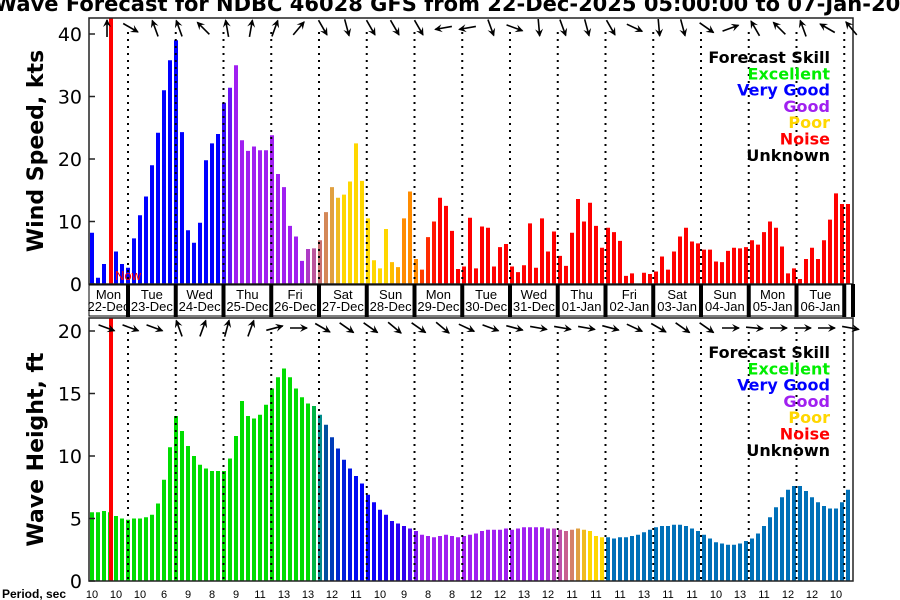 This screenshot has width=900, height=600. What do you see at coordinates (769, 352) in the screenshot?
I see `legend-title: Forecast Skill` at bounding box center [769, 352].